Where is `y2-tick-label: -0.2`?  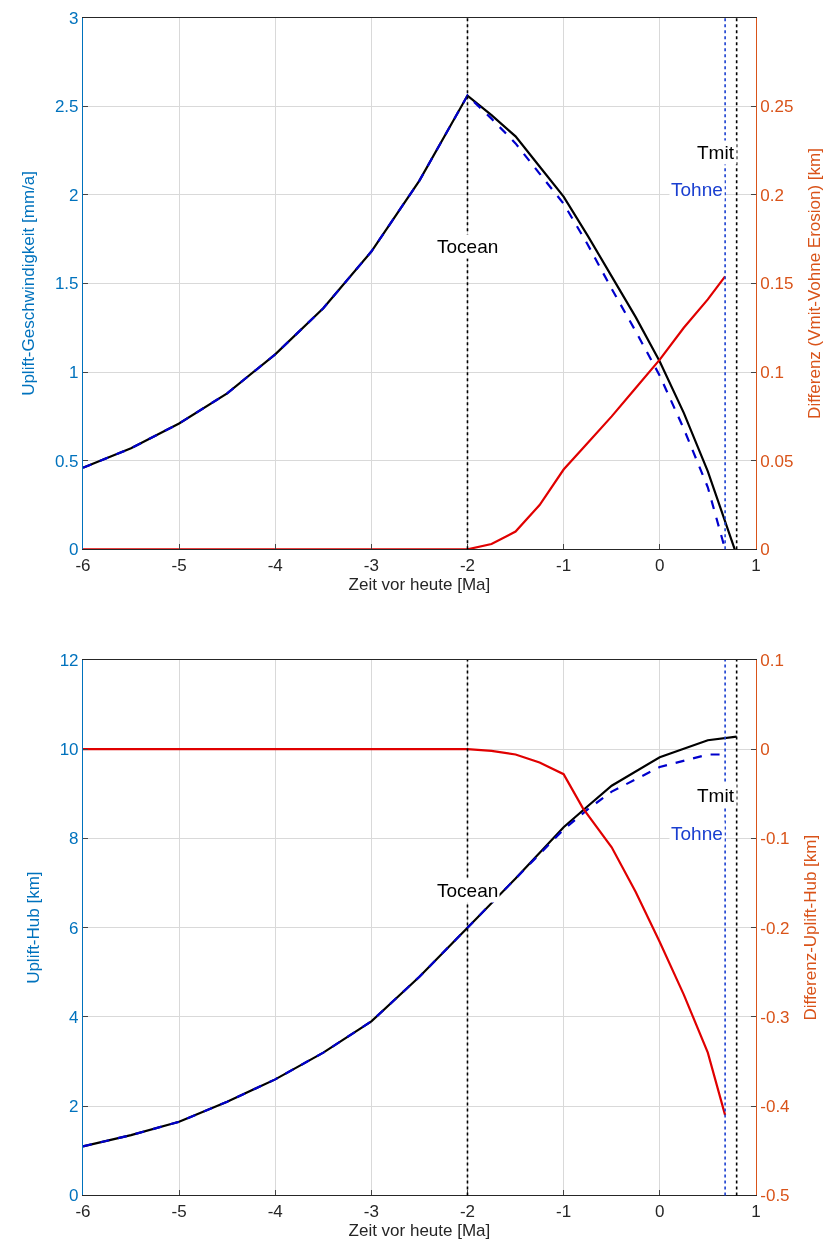 y2-tick-label: -0.2 is located at coordinates (775, 928).